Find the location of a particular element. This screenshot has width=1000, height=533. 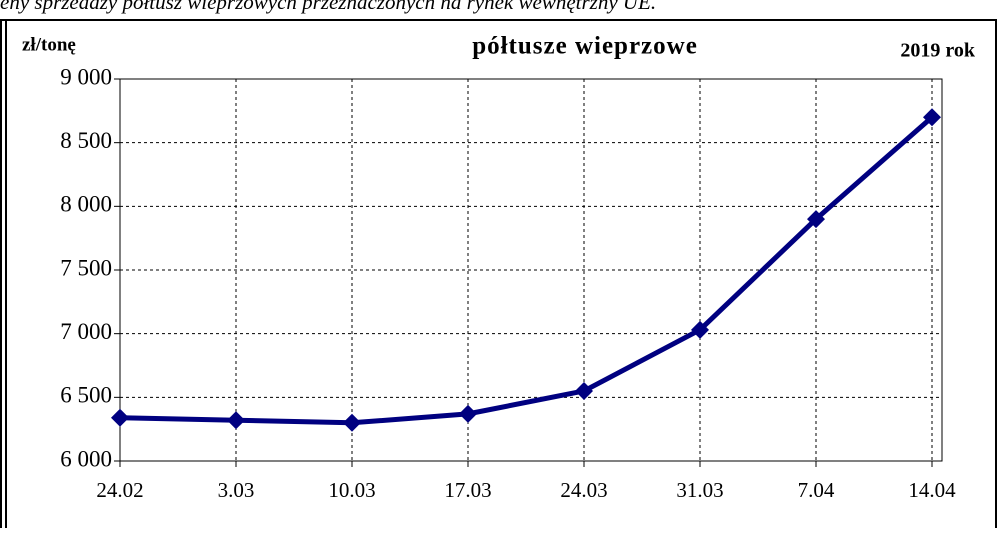

x-tick-label: 3.03 is located at coordinates (236, 490).